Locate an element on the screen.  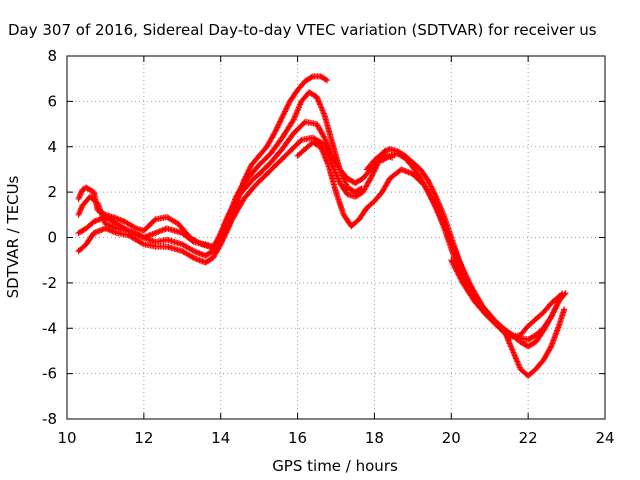
y-tick-label: 2 is located at coordinates (52, 192).